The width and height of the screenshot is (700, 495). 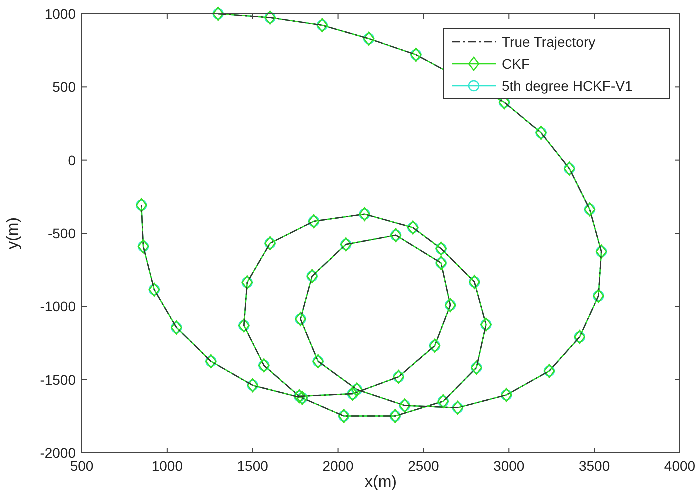 I want to click on x-axis-title: x(m), so click(x=381, y=482).